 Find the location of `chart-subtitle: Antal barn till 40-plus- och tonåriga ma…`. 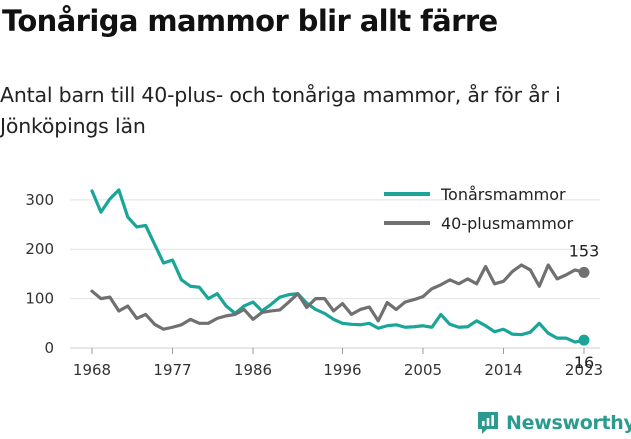

chart-subtitle: Antal barn till 40-plus- och tonåriga ma… is located at coordinates (280, 110).